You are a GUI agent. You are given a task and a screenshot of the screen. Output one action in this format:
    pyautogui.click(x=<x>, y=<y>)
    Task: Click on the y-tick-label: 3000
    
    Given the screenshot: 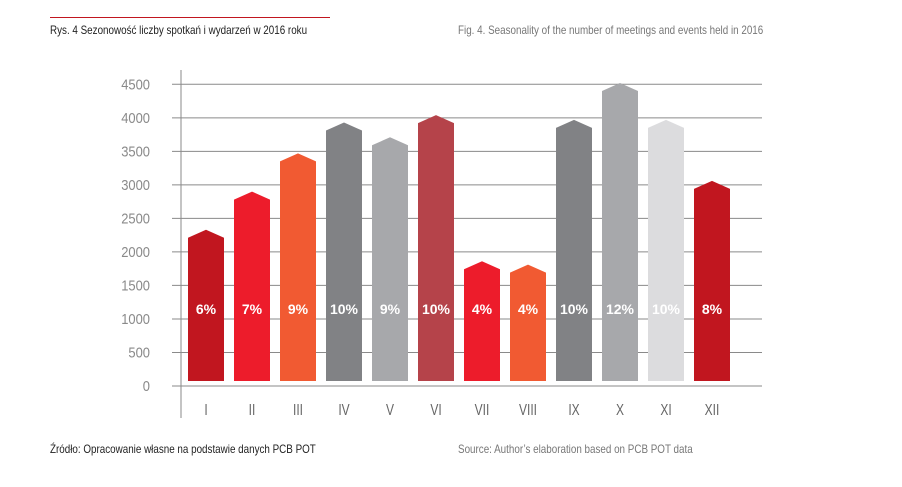 What is the action you would take?
    pyautogui.click(x=135, y=185)
    